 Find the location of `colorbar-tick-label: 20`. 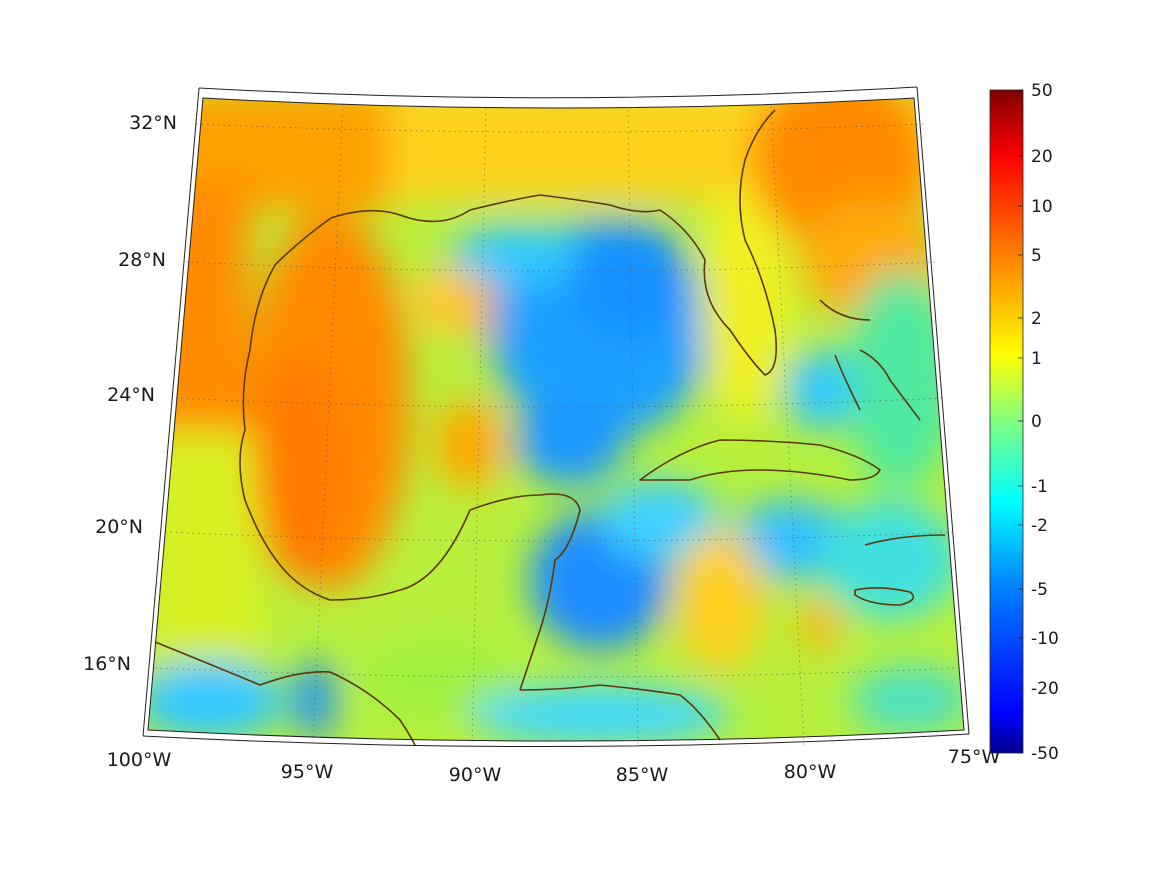

colorbar-tick-label: 20 is located at coordinates (1042, 157).